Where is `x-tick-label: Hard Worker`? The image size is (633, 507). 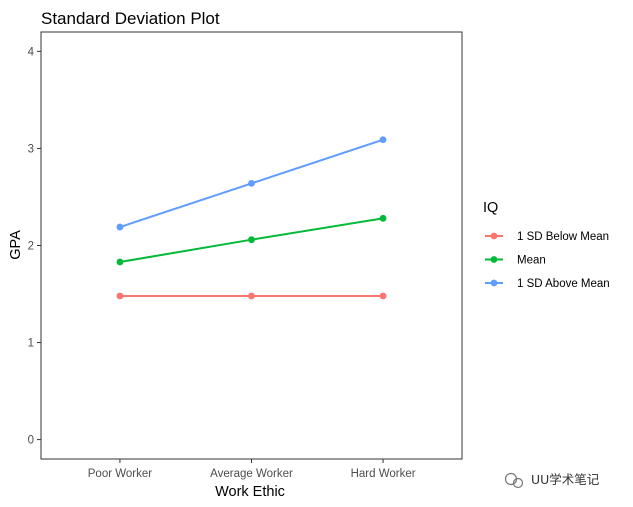
x-tick-label: Hard Worker is located at coordinates (383, 474).